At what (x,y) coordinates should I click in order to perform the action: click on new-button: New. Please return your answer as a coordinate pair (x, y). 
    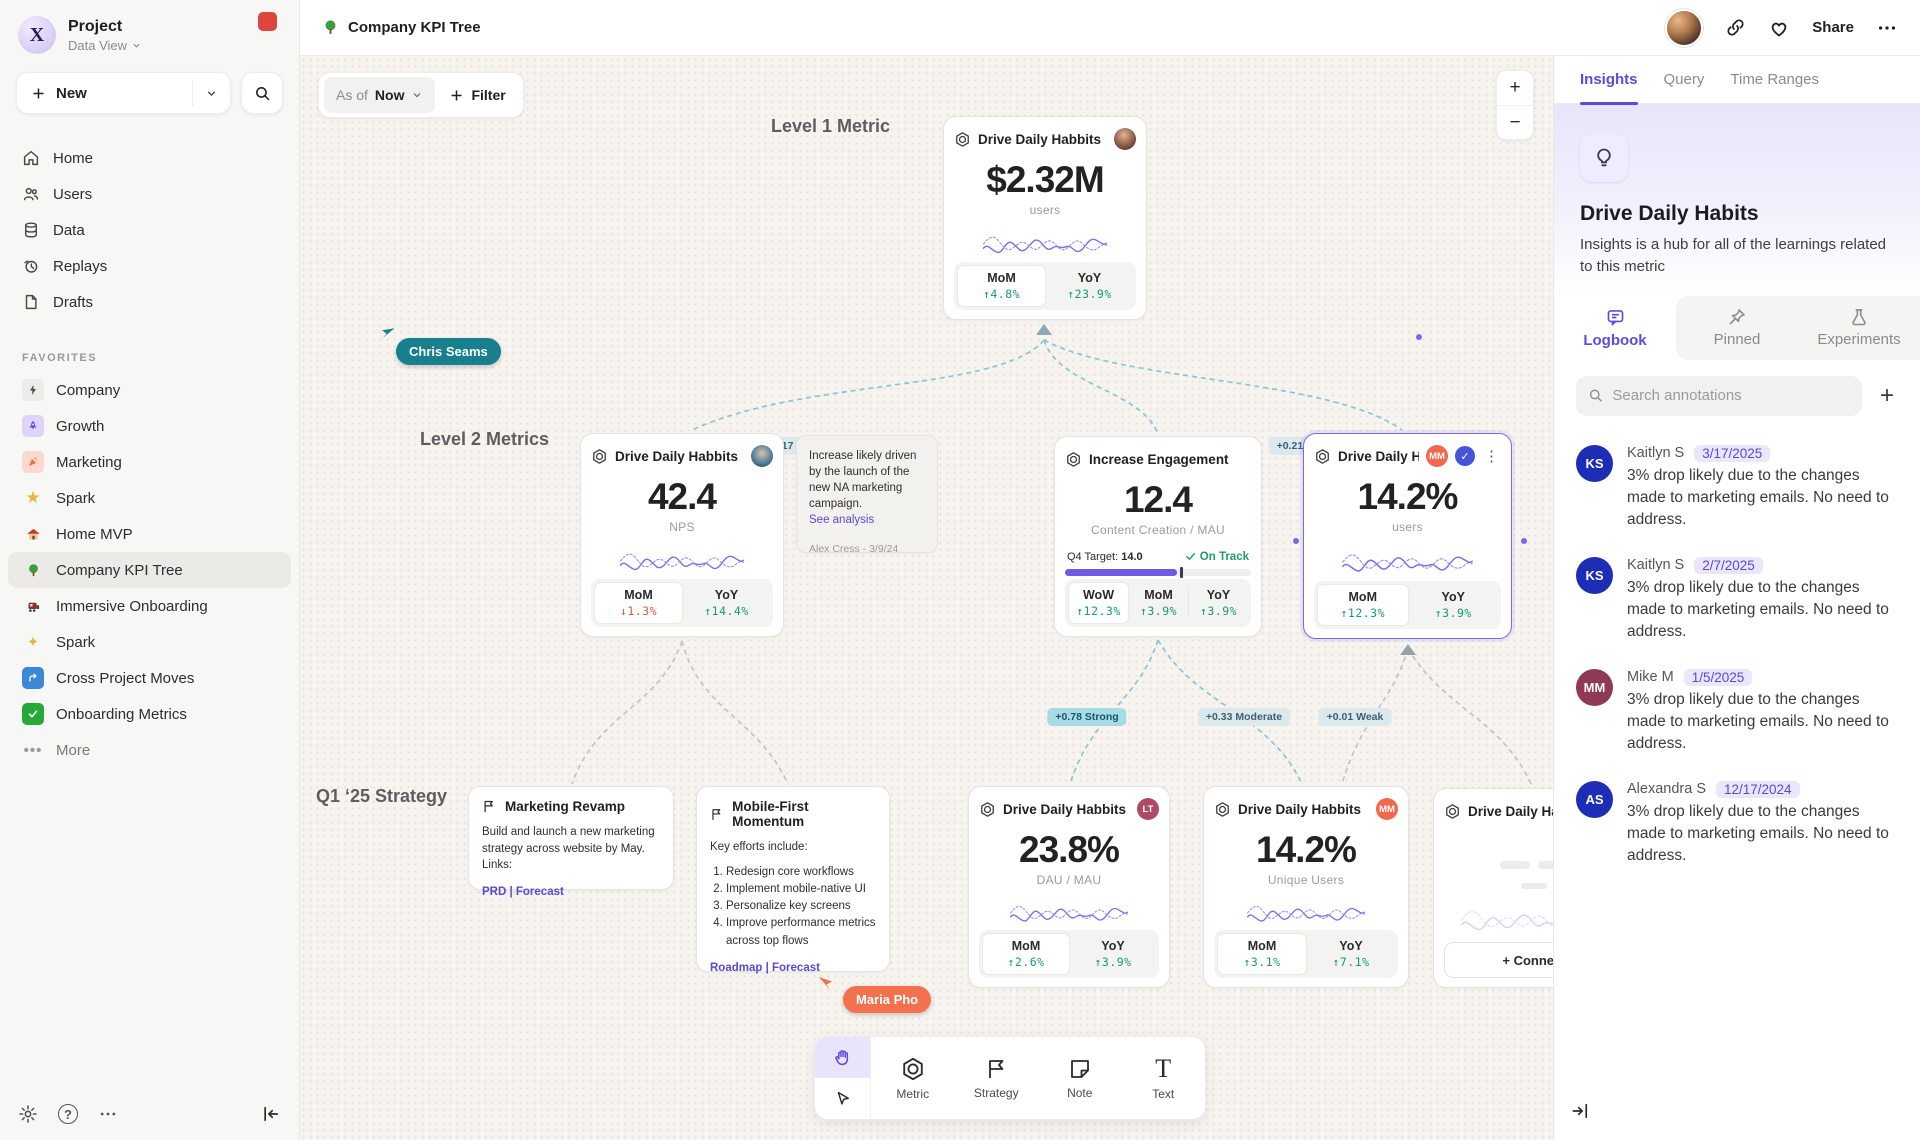
    Looking at the image, I should click on (123, 93).